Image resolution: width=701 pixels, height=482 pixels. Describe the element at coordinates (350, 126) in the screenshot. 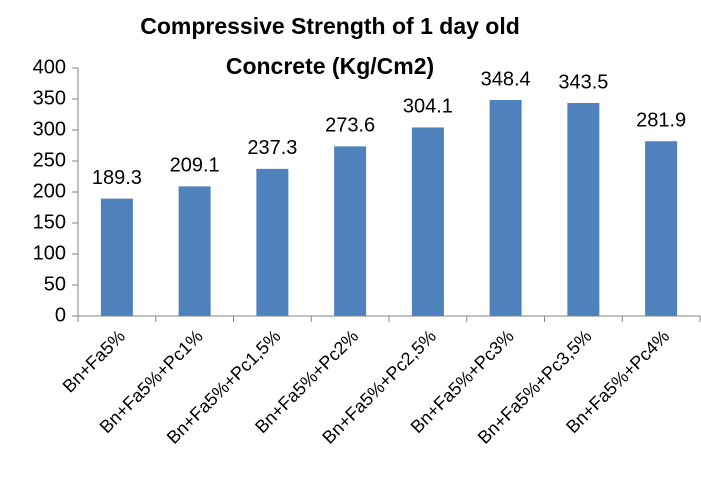

I see `value-label: 273.6` at that location.